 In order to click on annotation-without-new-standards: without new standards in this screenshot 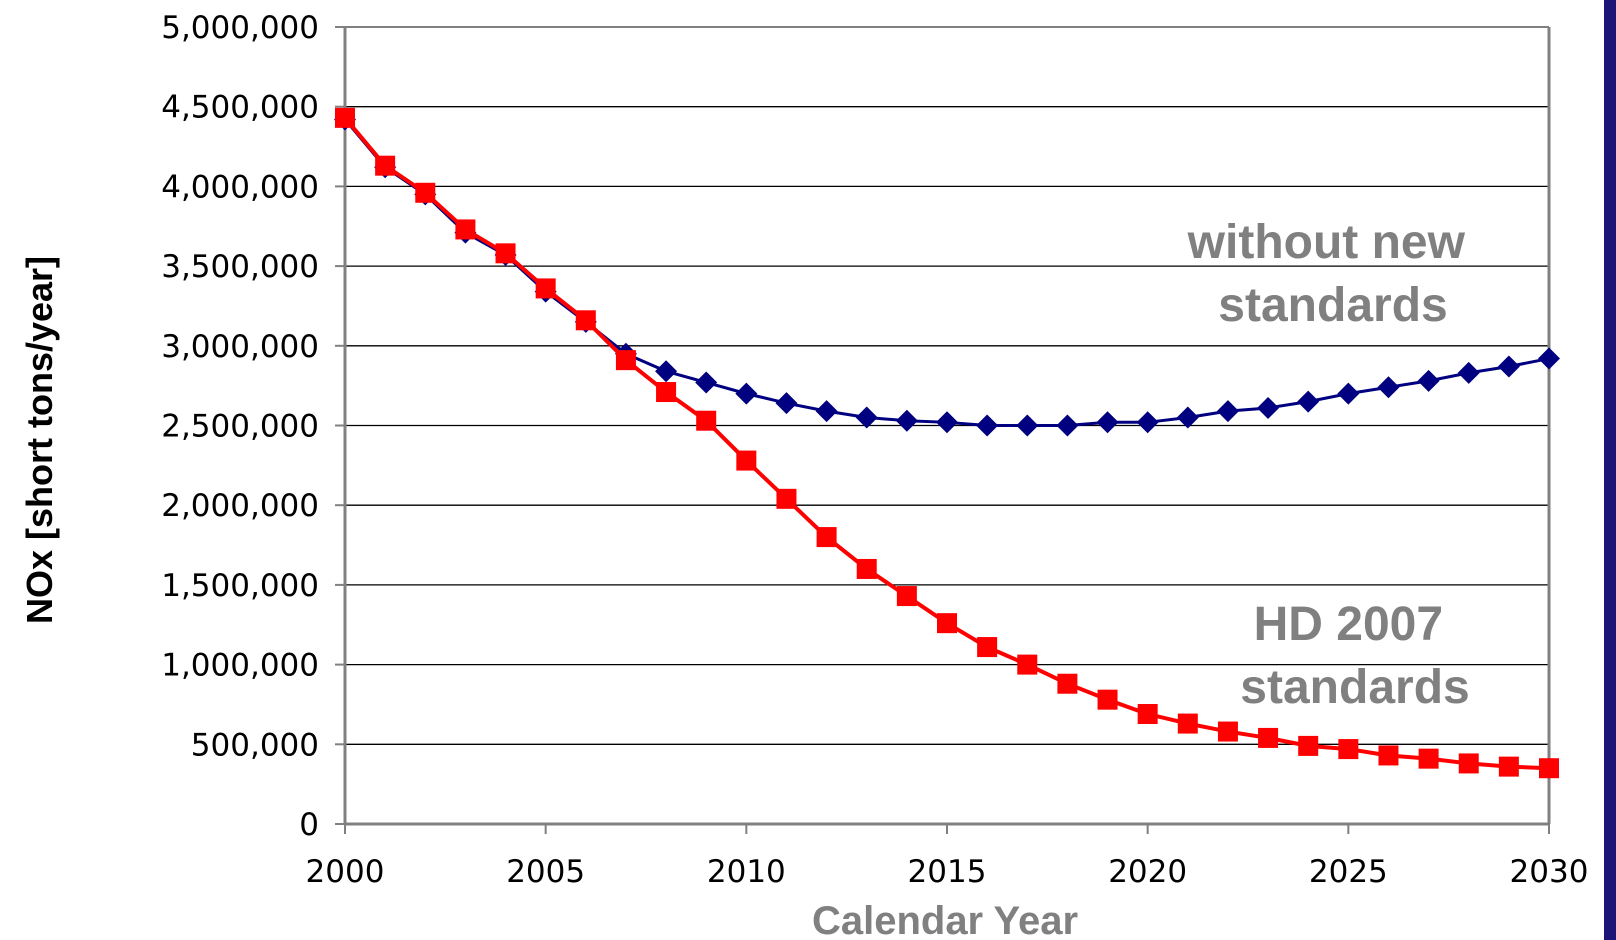, I will do `click(1333, 274)`.